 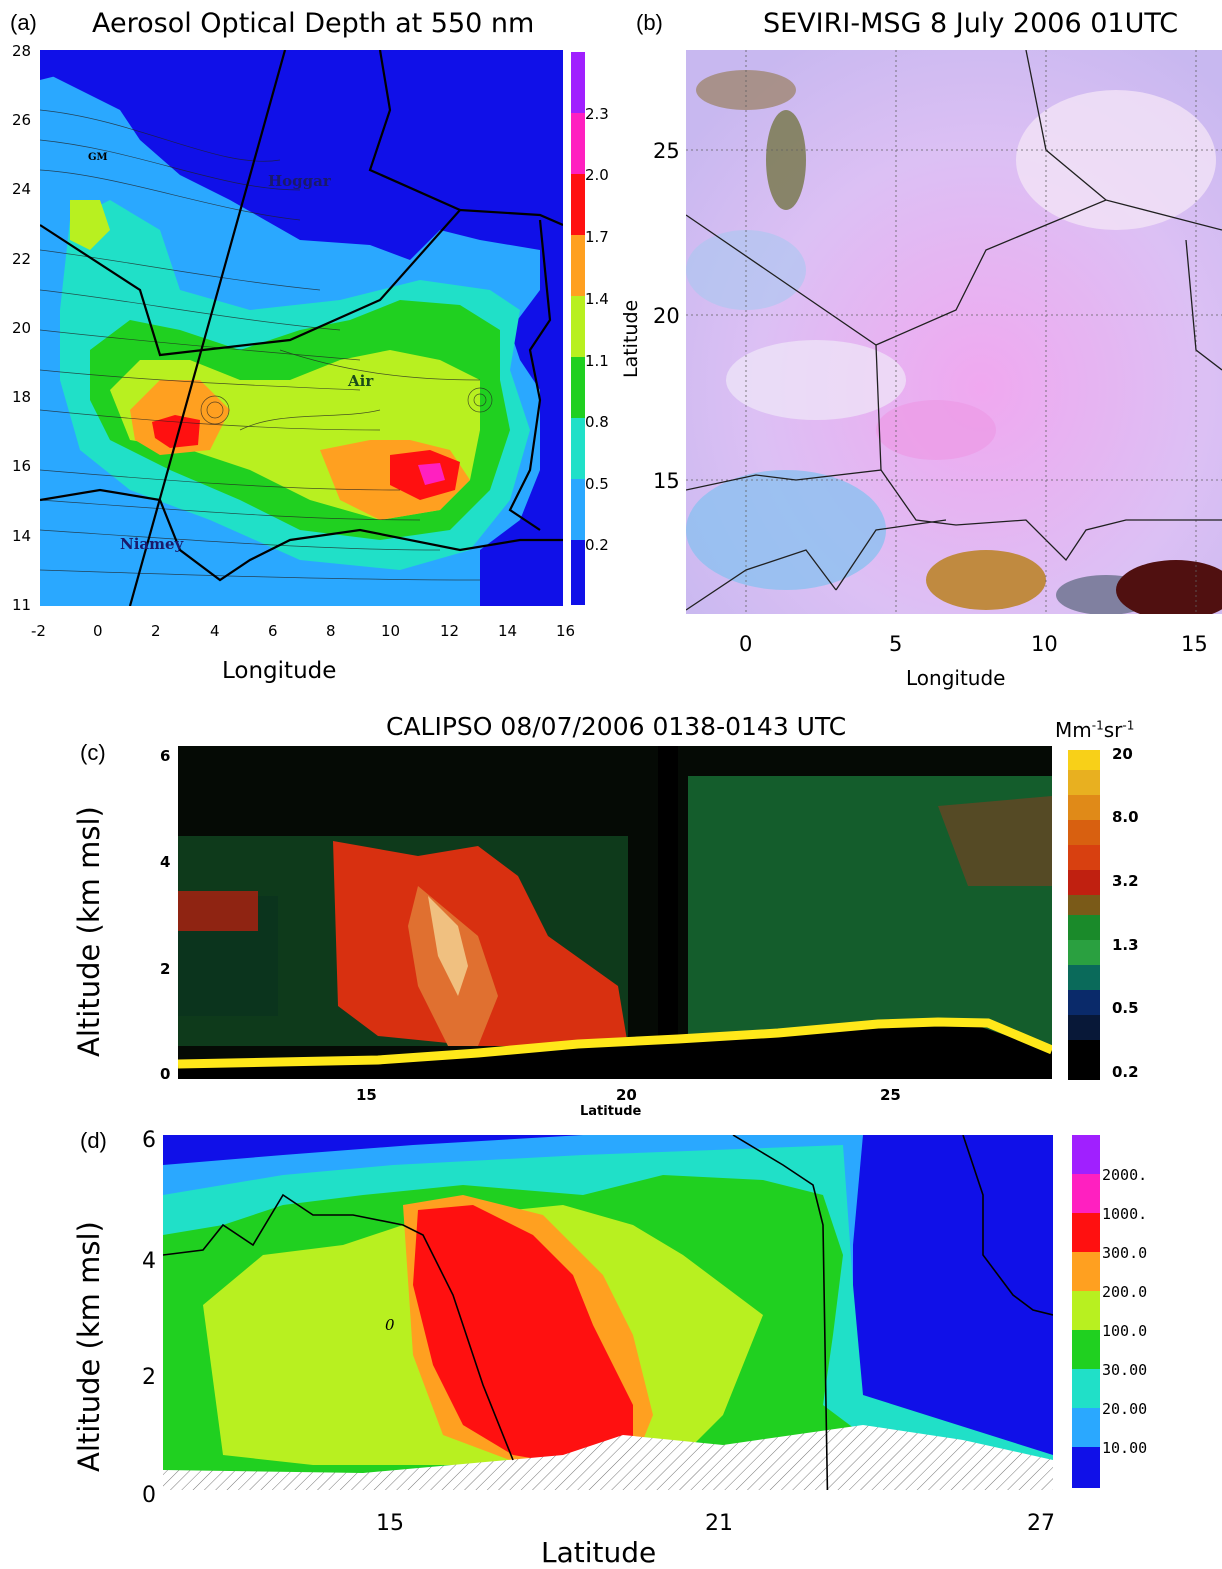 I want to click on panel-b-xtick: 15, so click(x=1194, y=644).